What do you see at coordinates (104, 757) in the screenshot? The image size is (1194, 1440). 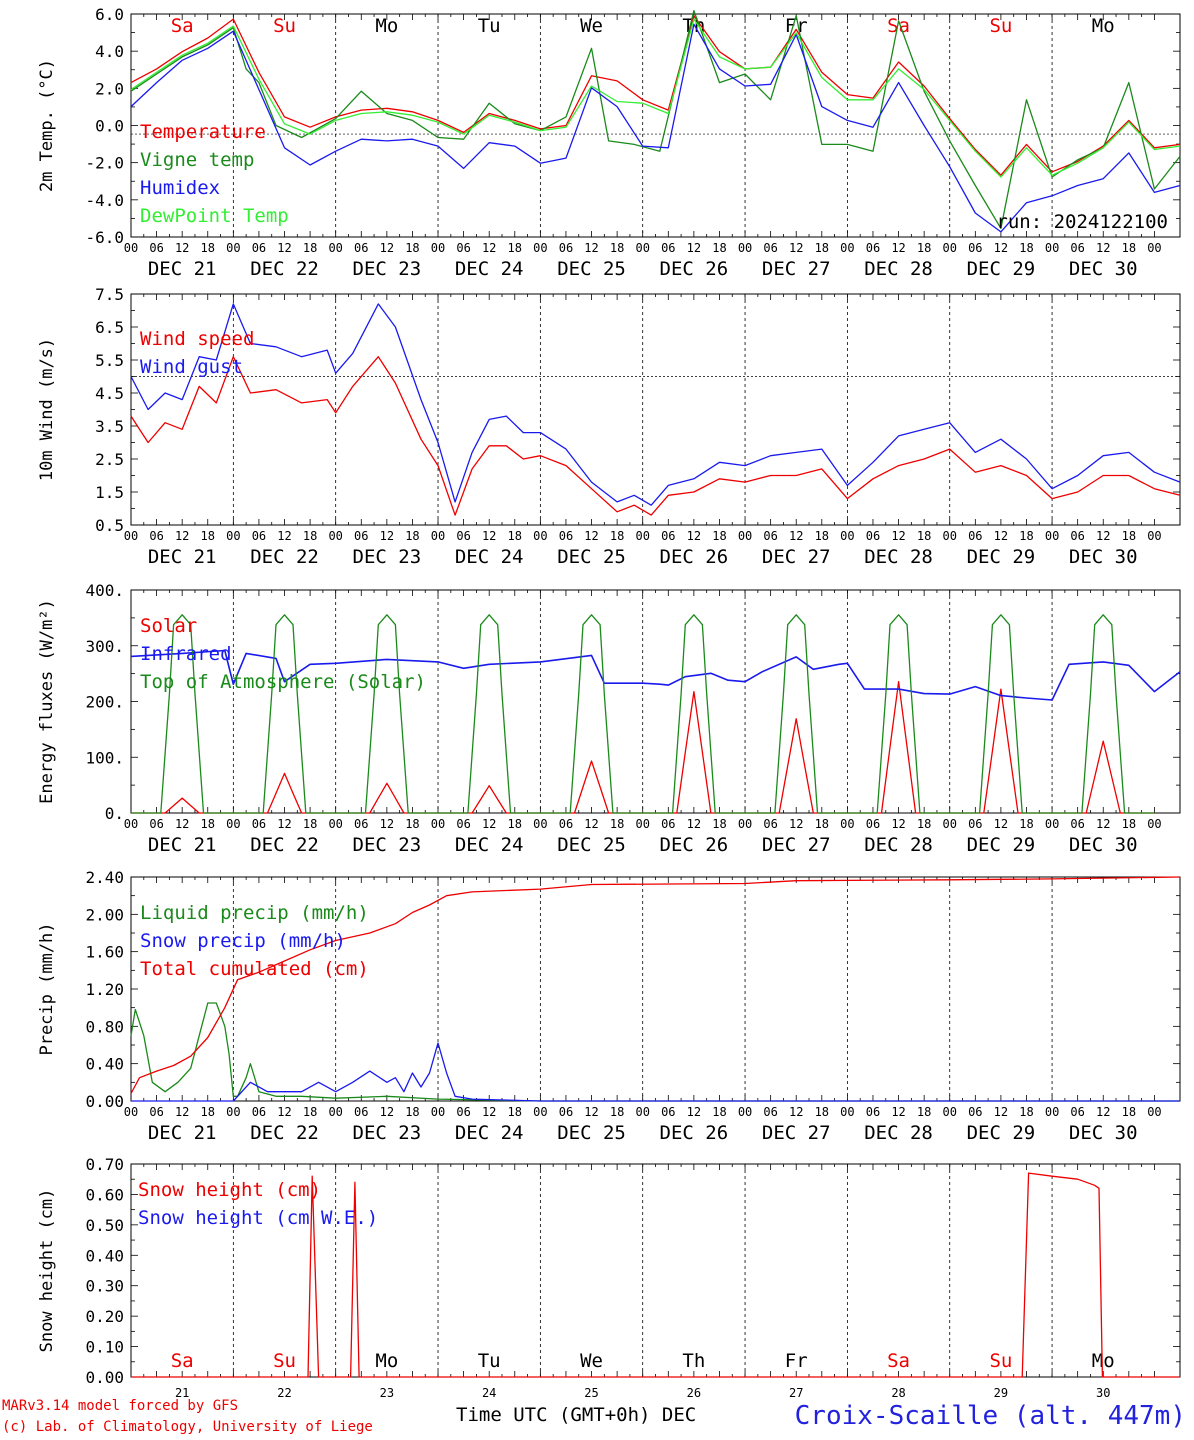 I see `y-tick-label: 100.` at bounding box center [104, 757].